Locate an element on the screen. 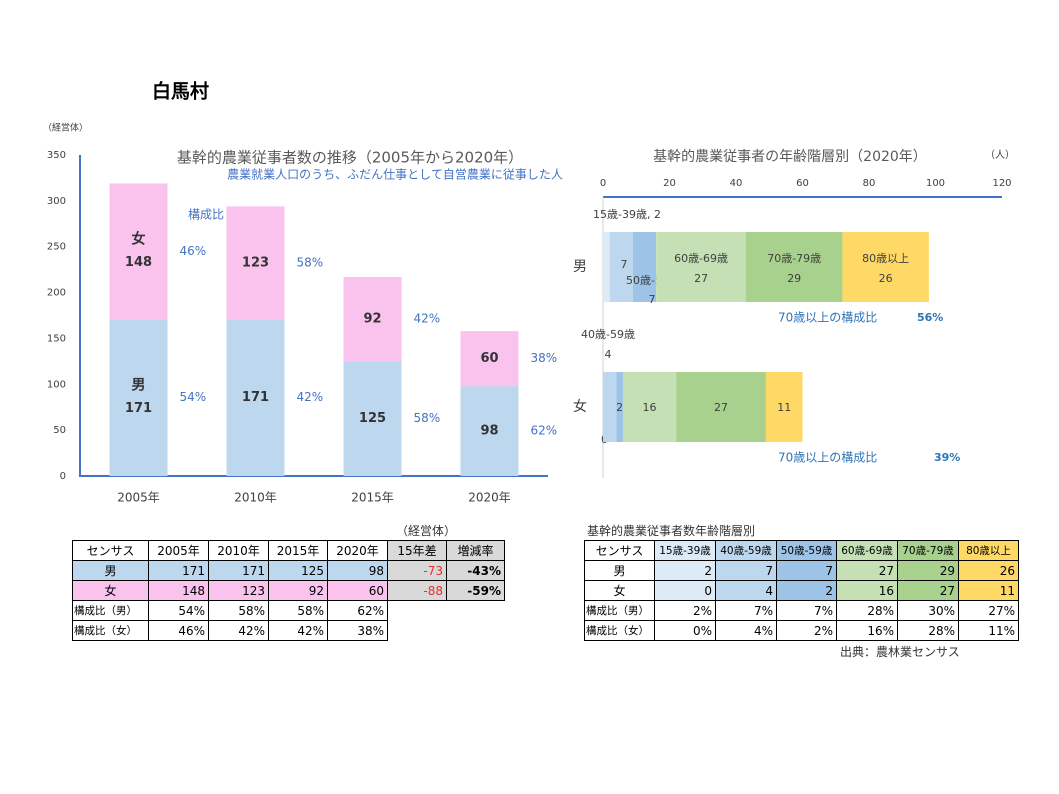 This screenshot has width=1059, height=794. table-row: 男 171 171 125 98 -73 -43% is located at coordinates (288, 570).